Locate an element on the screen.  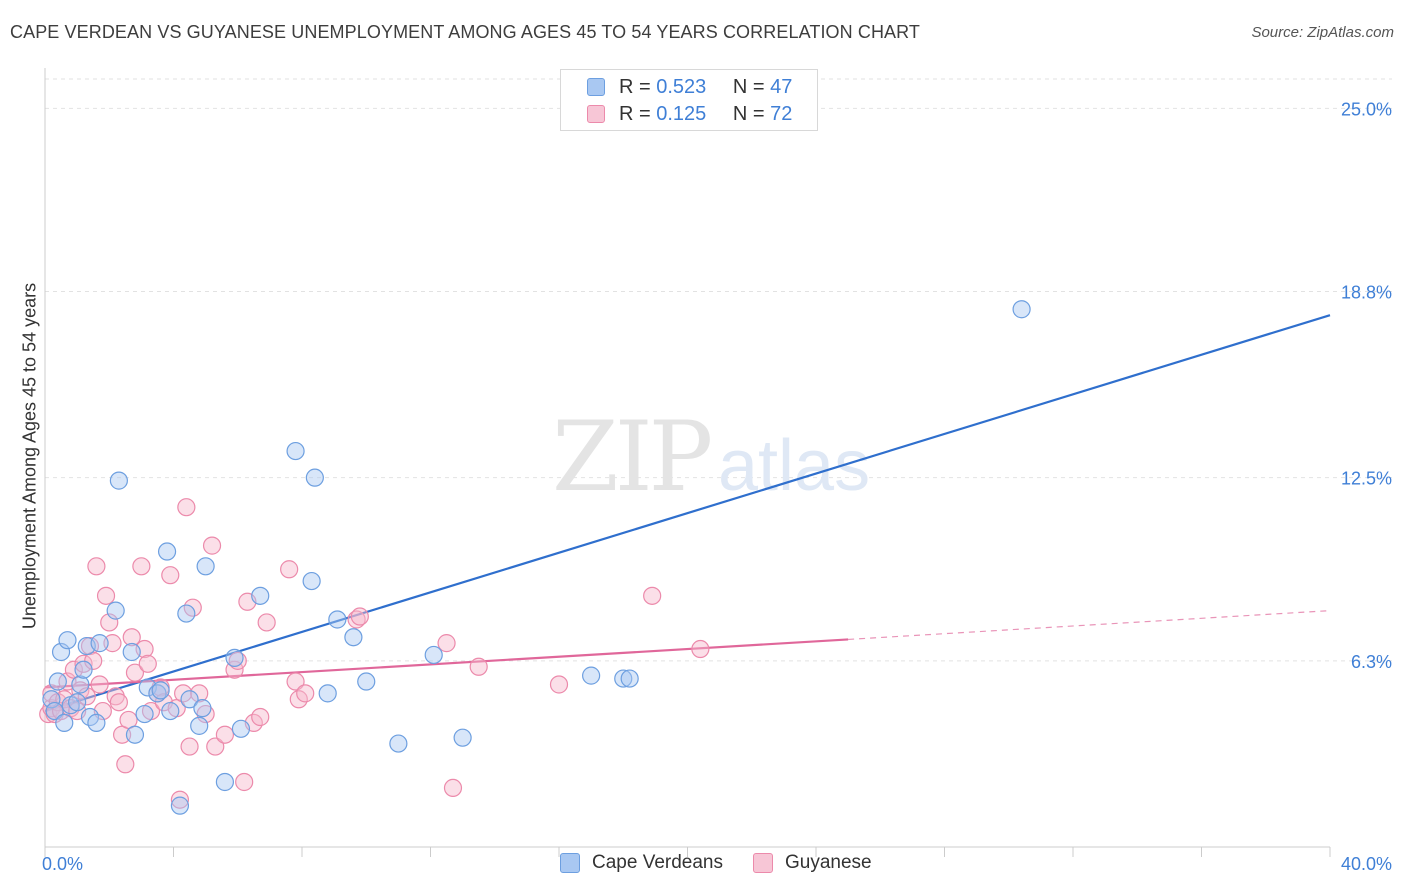
legend-item-label: Cape Verdeans is located at coordinates (657, 862).